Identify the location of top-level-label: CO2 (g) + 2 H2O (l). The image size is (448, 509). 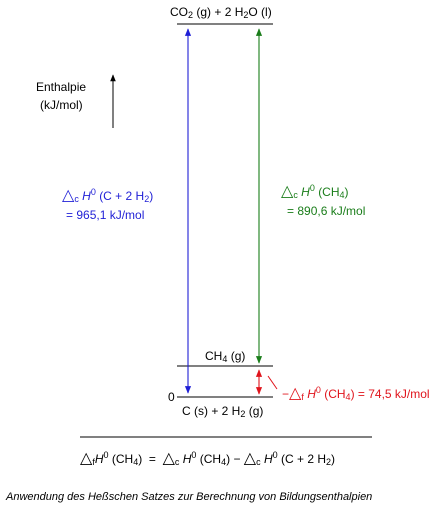
(221, 12).